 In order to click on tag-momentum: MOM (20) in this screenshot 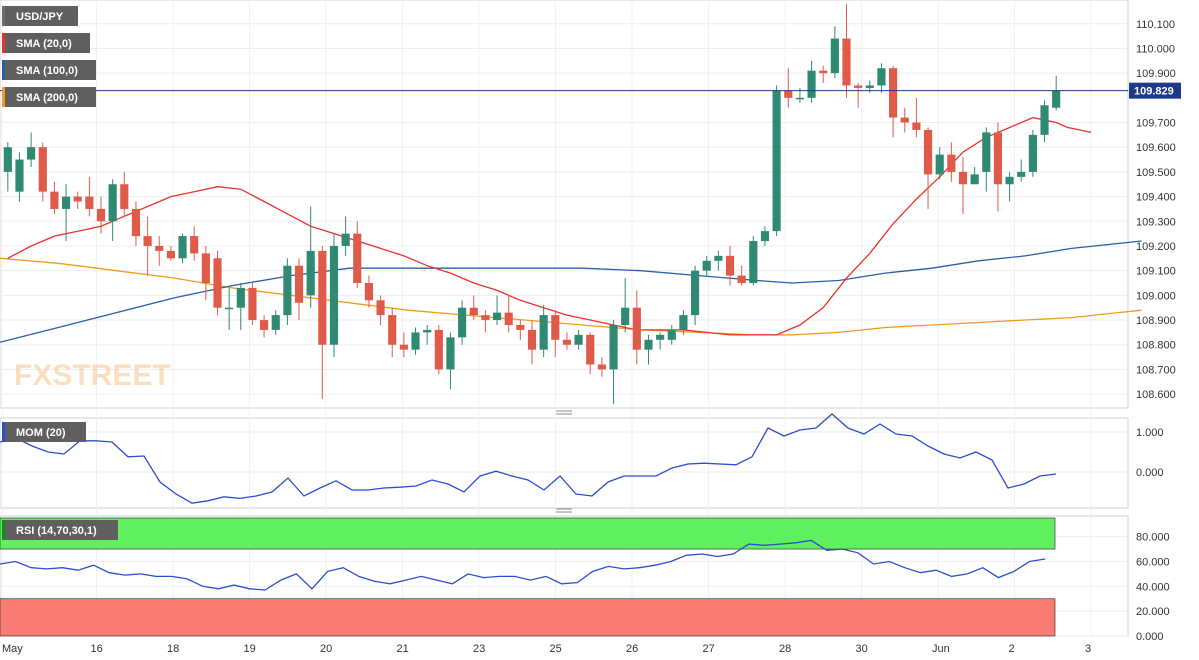, I will do `click(44, 432)`.